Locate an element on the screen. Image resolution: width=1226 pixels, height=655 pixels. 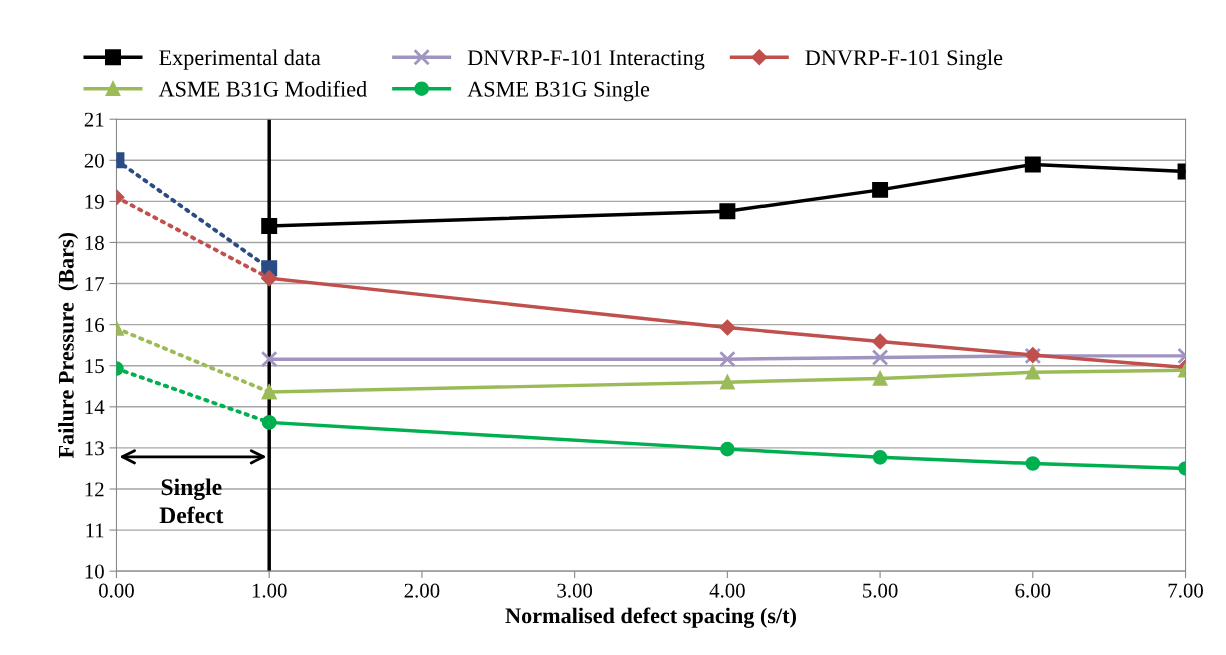
x-tick-label: 1.00 is located at coordinates (269, 590).